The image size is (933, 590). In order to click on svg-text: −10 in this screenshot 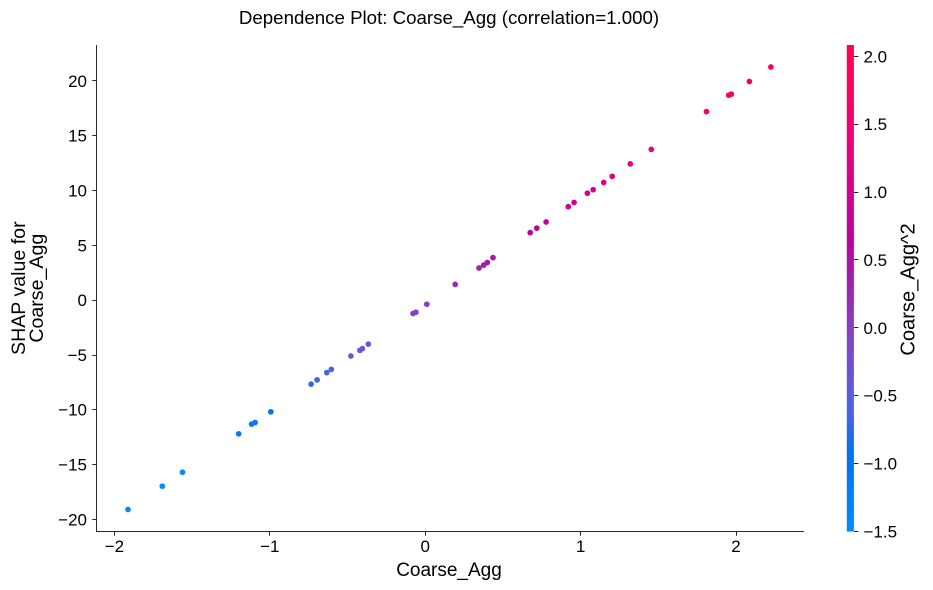, I will do `click(72, 410)`.